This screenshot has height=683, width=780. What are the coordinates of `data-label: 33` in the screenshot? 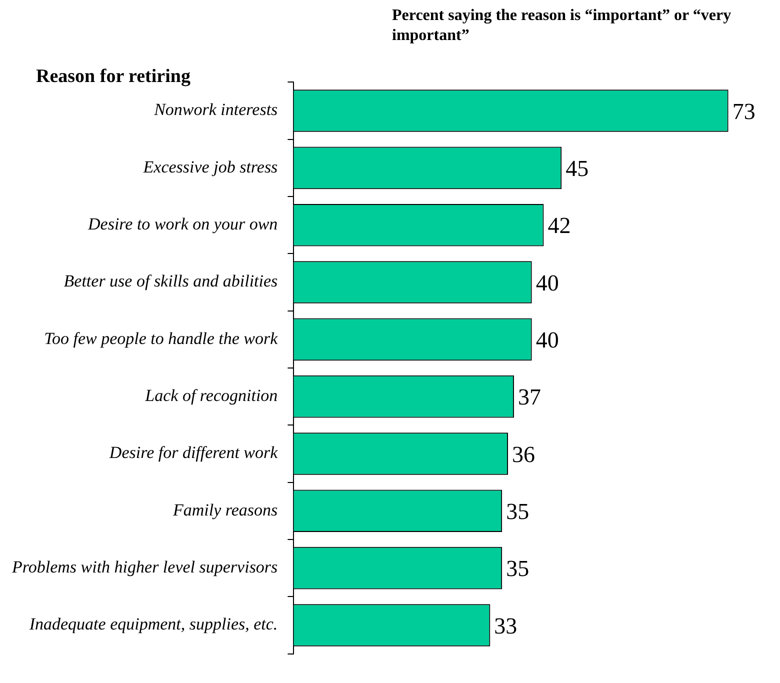 It's located at (506, 625).